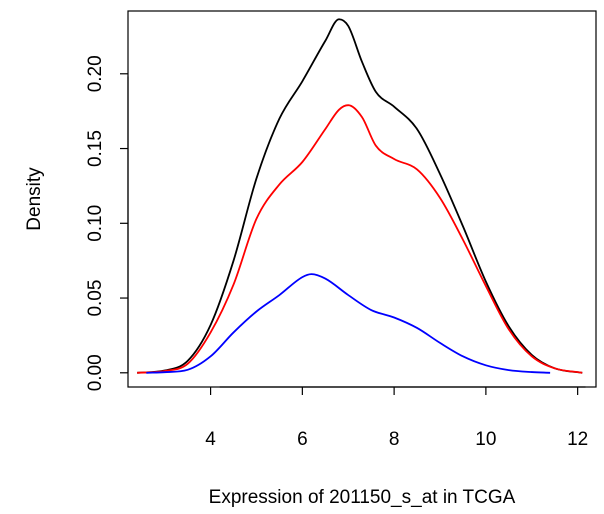 Image resolution: width=604 pixels, height=514 pixels. I want to click on x-tick-label: 4, so click(210, 439).